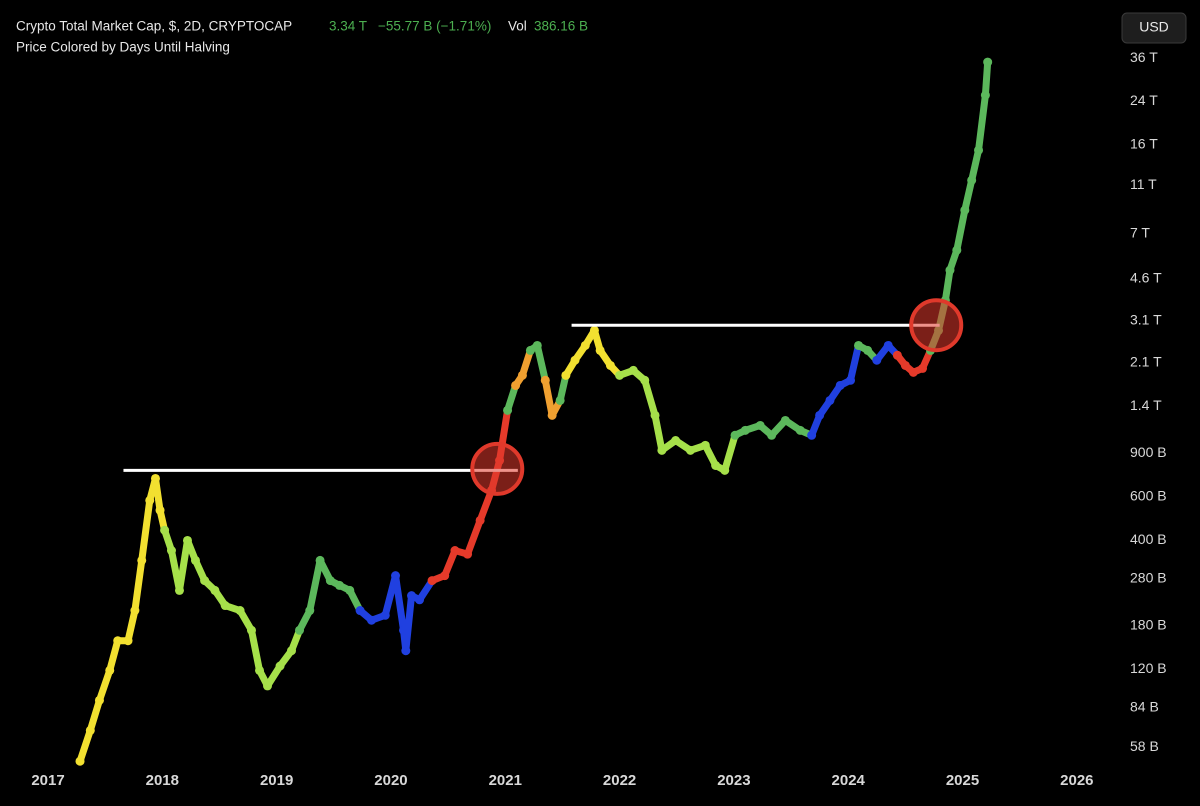 This screenshot has height=806, width=1200. What do you see at coordinates (962, 780) in the screenshot?
I see `x-tick-label: 2025` at bounding box center [962, 780].